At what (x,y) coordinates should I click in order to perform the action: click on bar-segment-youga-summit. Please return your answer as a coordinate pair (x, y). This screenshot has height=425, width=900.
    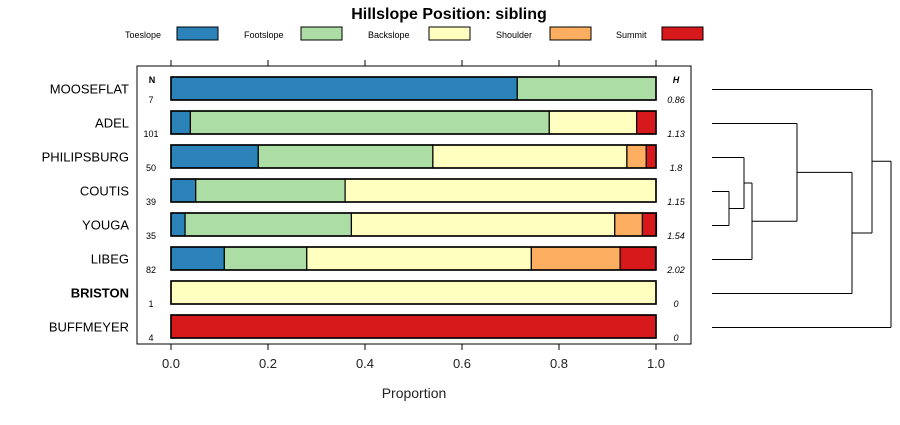
    Looking at the image, I should click on (649, 224).